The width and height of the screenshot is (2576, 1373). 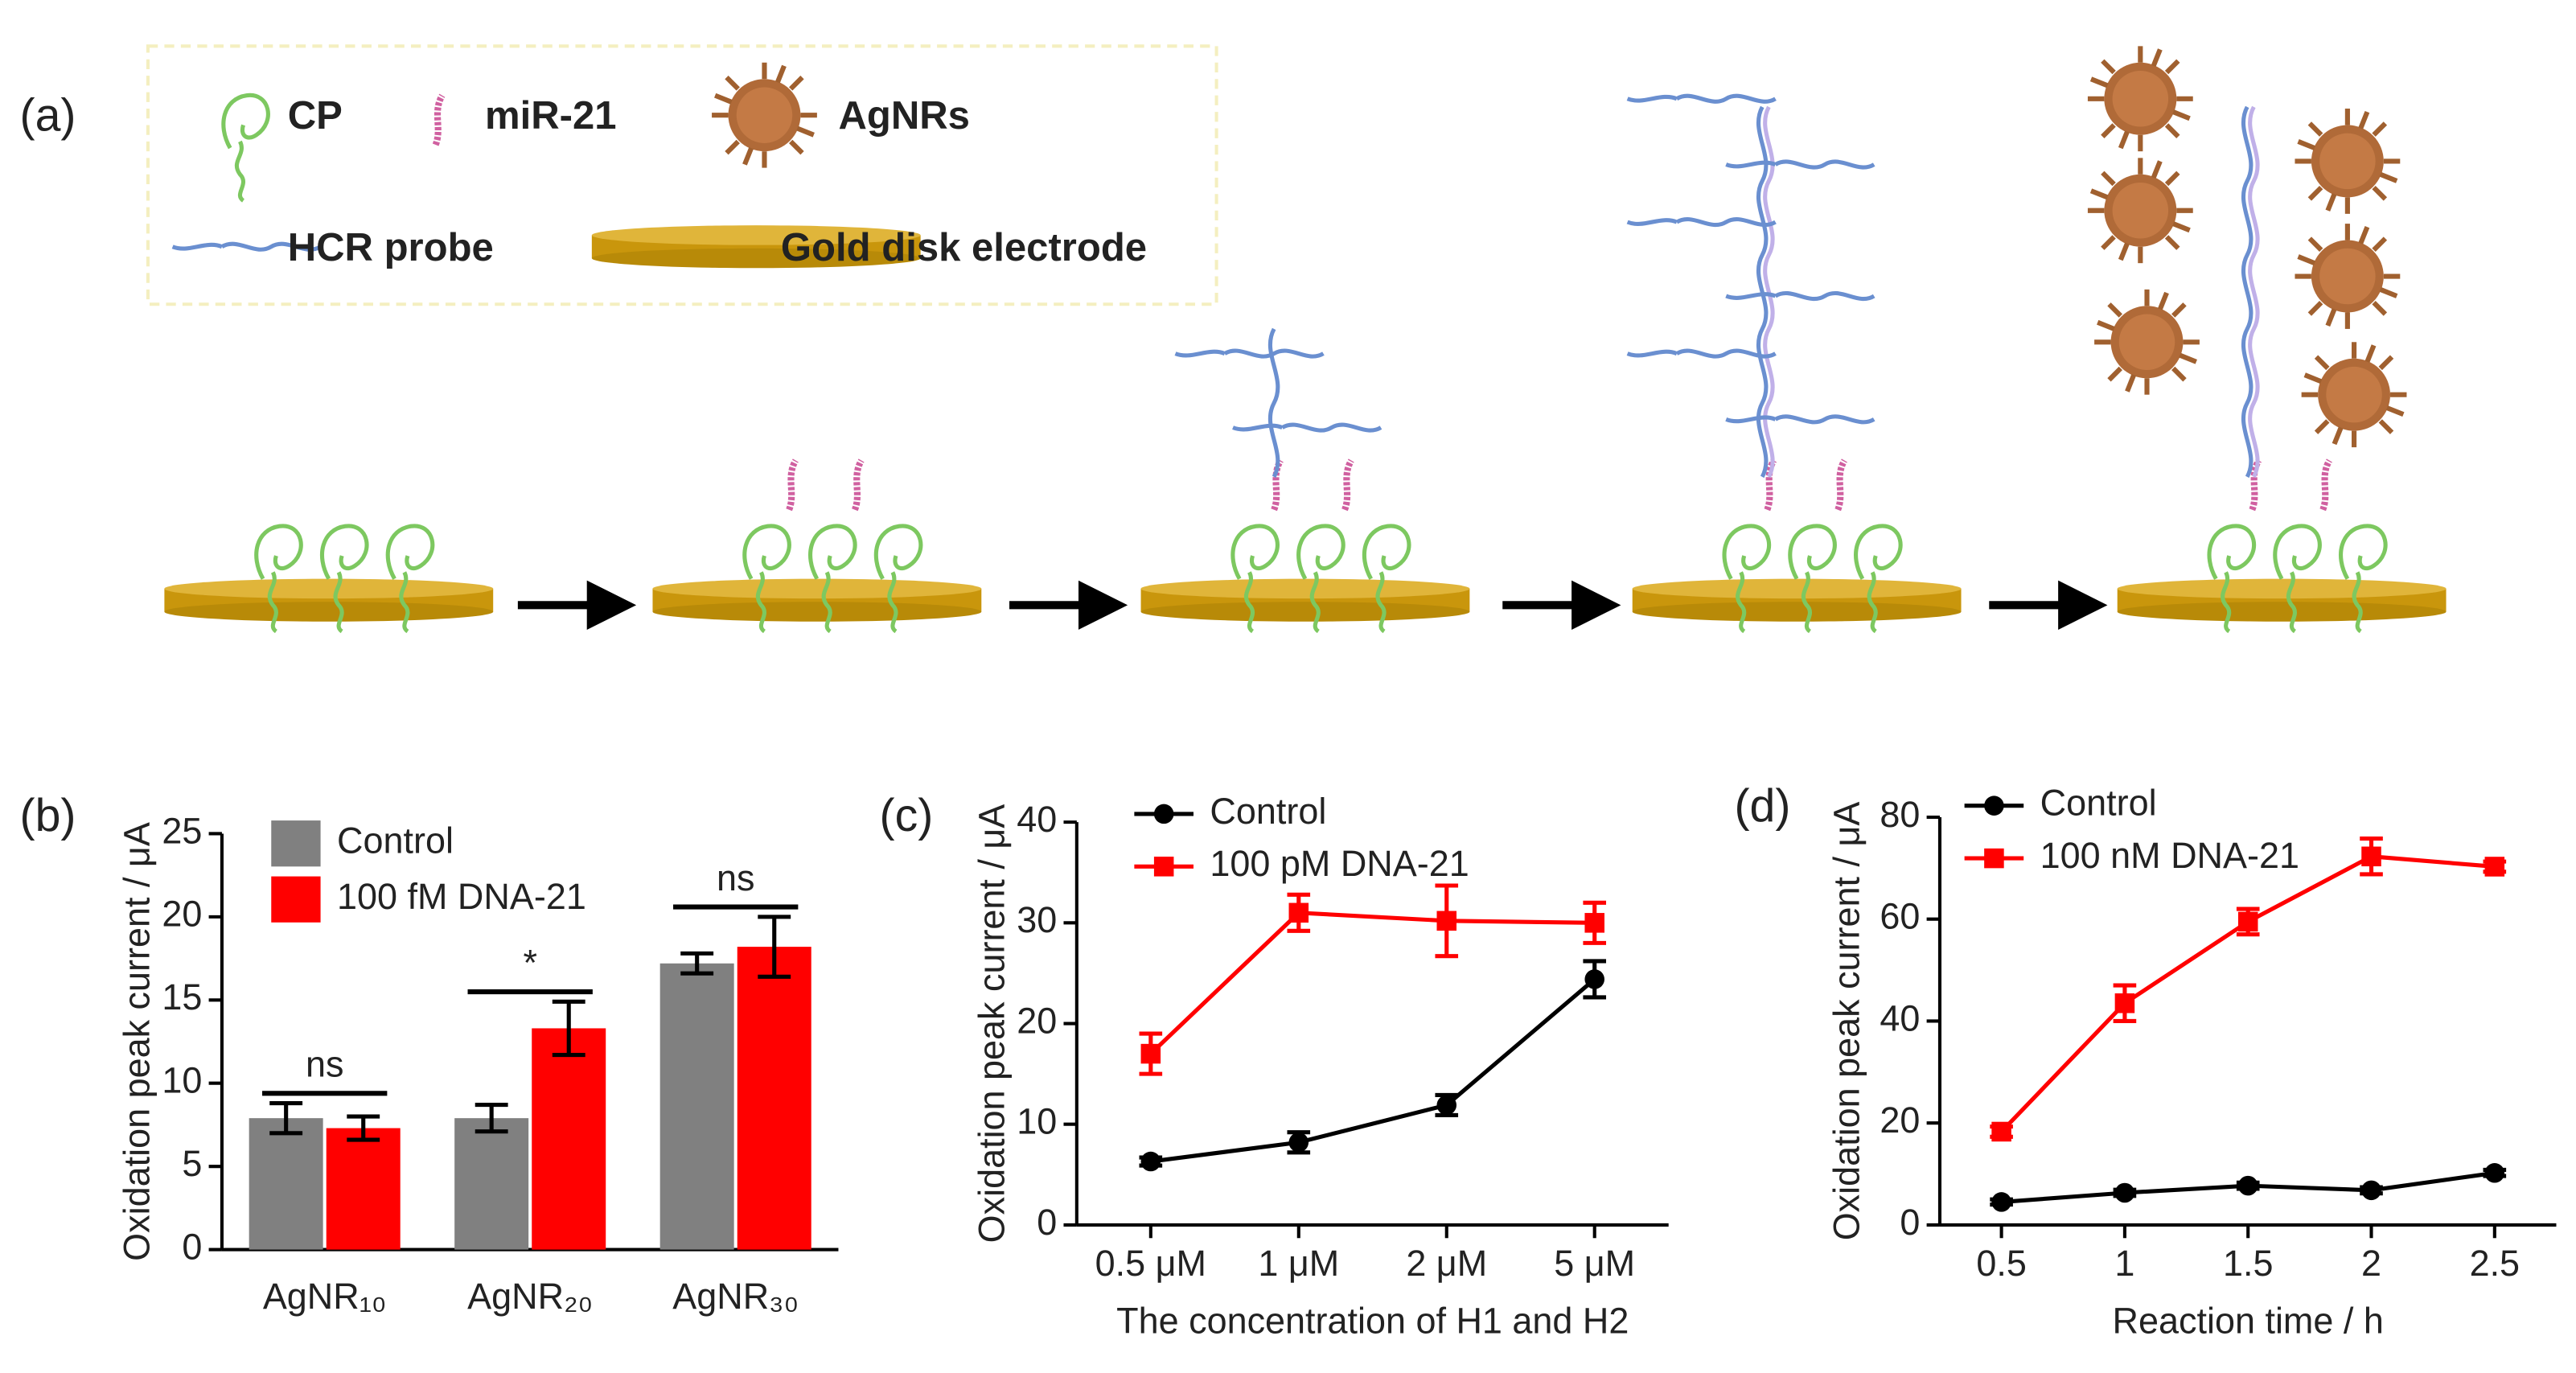 What do you see at coordinates (764, 115) in the screenshot?
I see `agnr-icon` at bounding box center [764, 115].